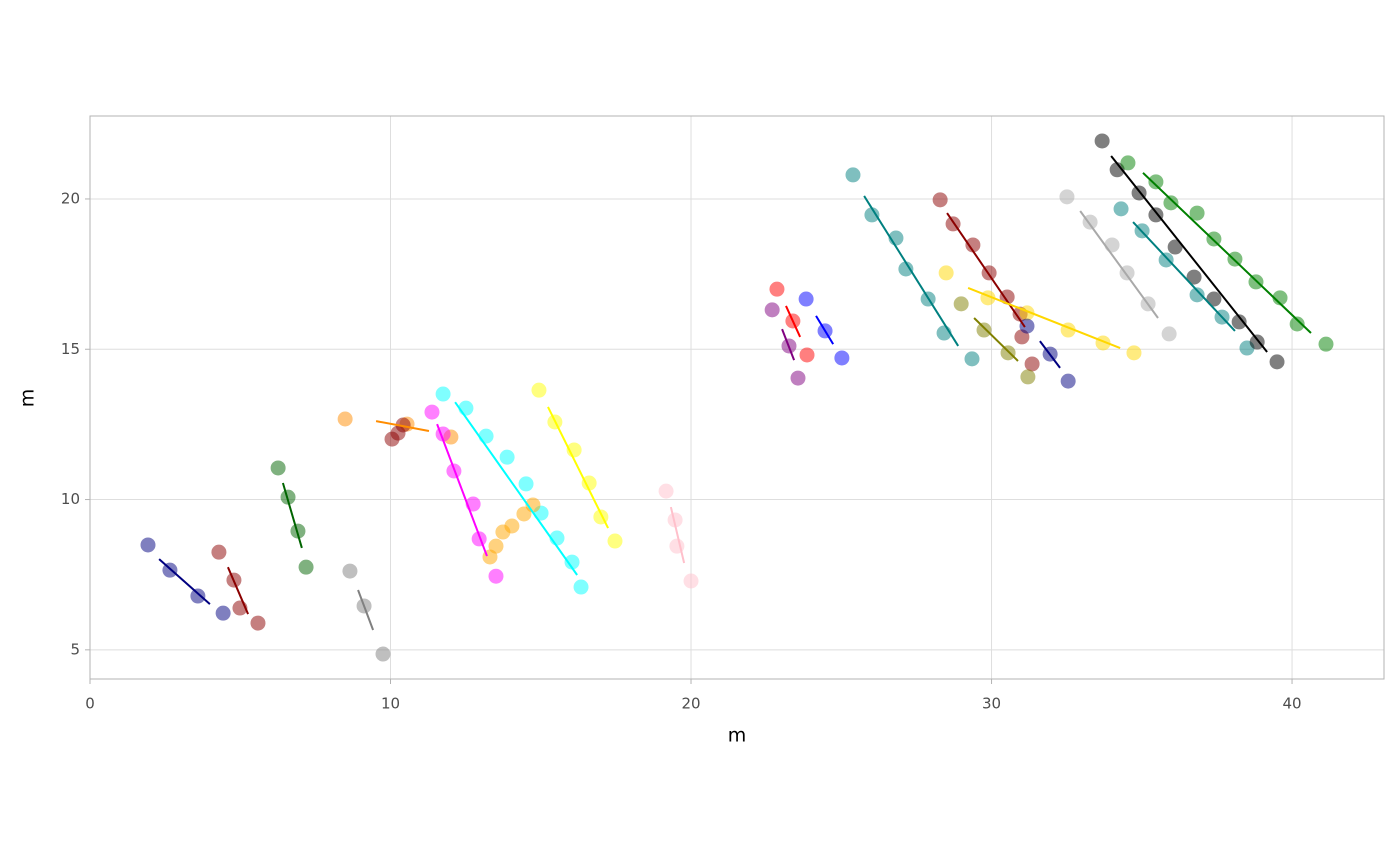 This screenshot has width=1400, height=866. I want to click on x-tick-label: 20, so click(690, 704).